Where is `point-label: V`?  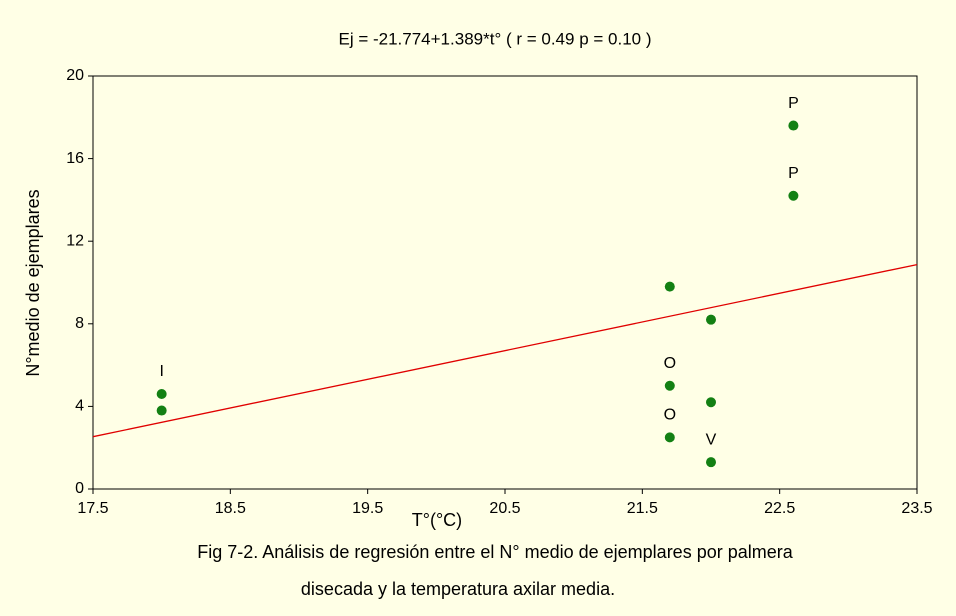 point-label: V is located at coordinates (711, 439).